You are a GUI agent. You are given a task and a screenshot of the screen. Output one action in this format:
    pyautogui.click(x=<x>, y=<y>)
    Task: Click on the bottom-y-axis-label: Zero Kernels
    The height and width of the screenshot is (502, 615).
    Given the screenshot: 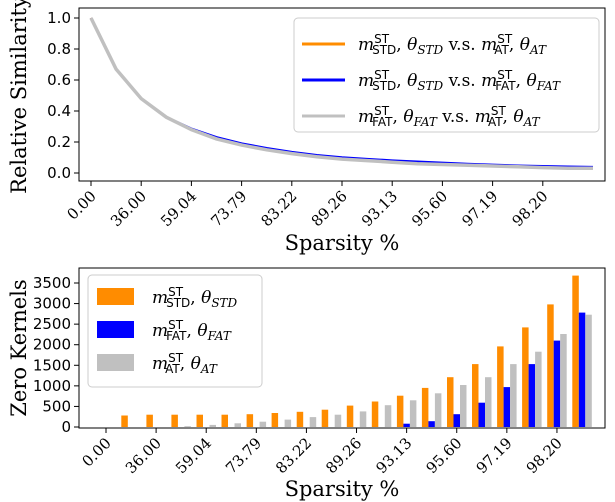 What is the action you would take?
    pyautogui.click(x=19, y=347)
    